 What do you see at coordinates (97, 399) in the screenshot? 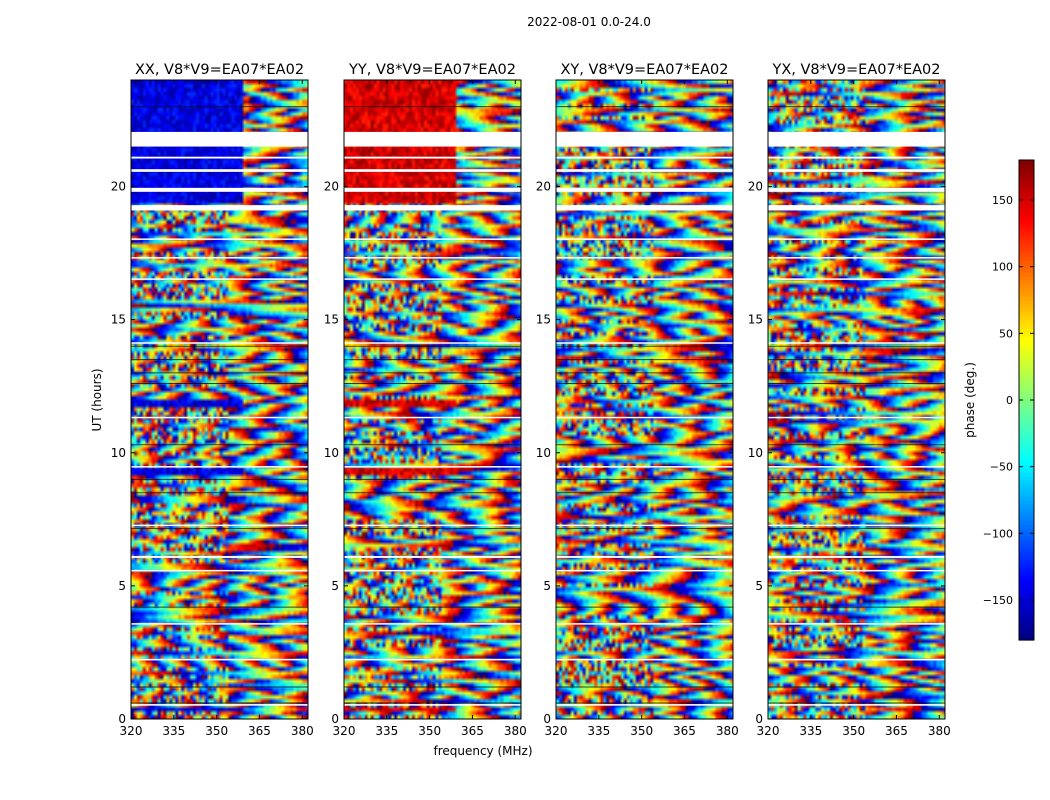
I see `y-axis-label: UT (hours)` at bounding box center [97, 399].